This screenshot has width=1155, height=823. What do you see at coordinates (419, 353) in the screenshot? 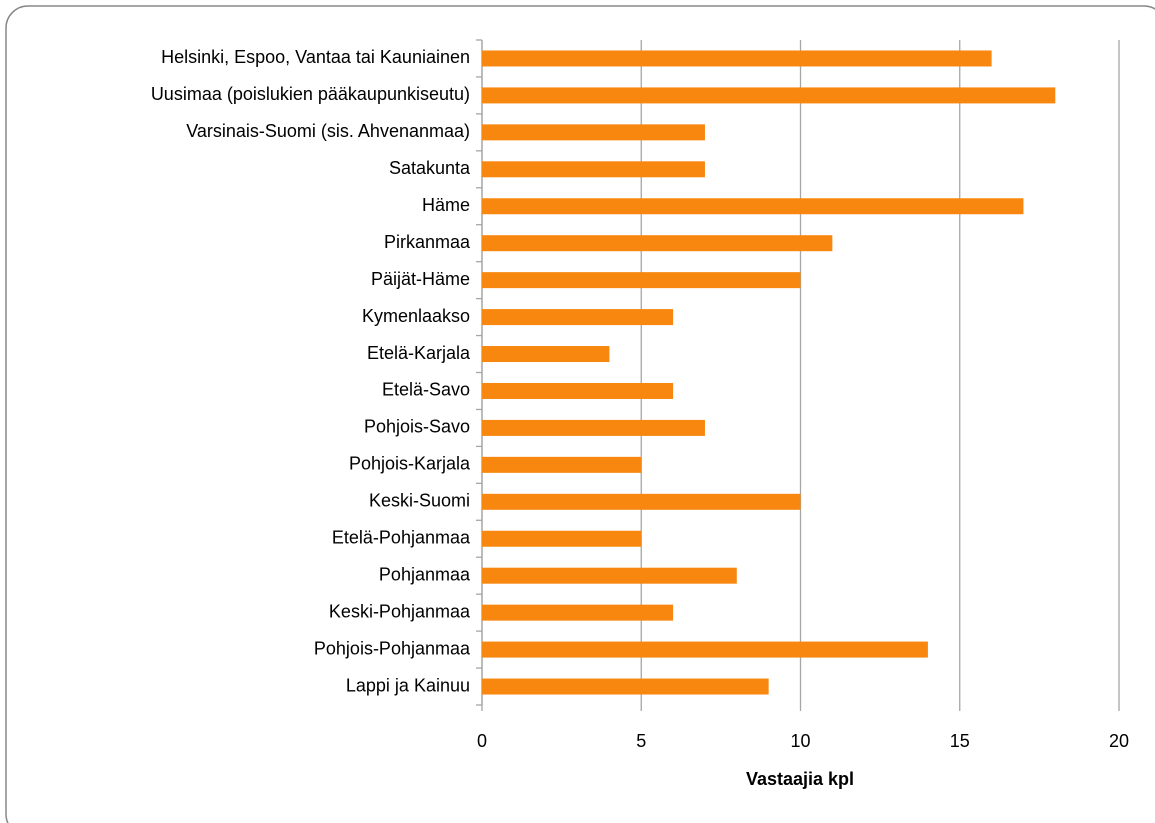
I see `y-tick-label: Etelä-Karjala` at bounding box center [419, 353].